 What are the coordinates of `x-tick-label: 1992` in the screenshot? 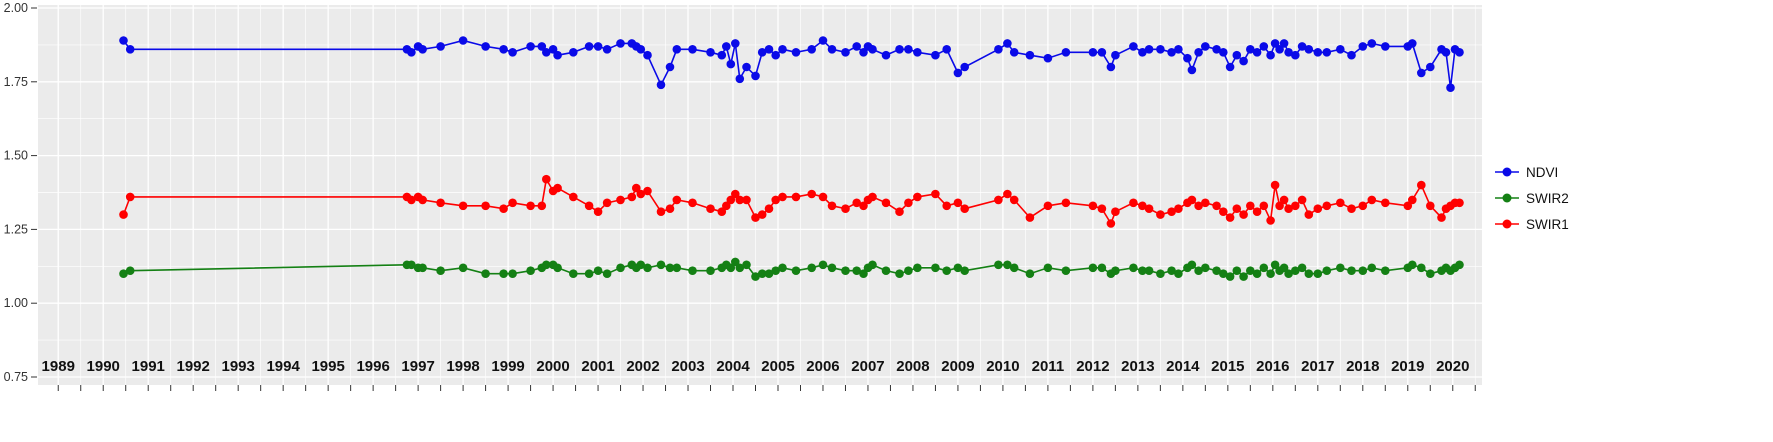 It's located at (193, 366).